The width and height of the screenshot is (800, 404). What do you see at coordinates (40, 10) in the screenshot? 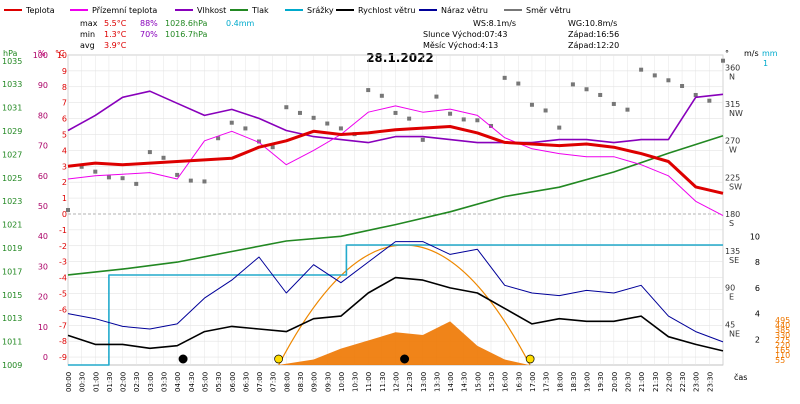
I see `legend-label: Teplota` at bounding box center [40, 10].